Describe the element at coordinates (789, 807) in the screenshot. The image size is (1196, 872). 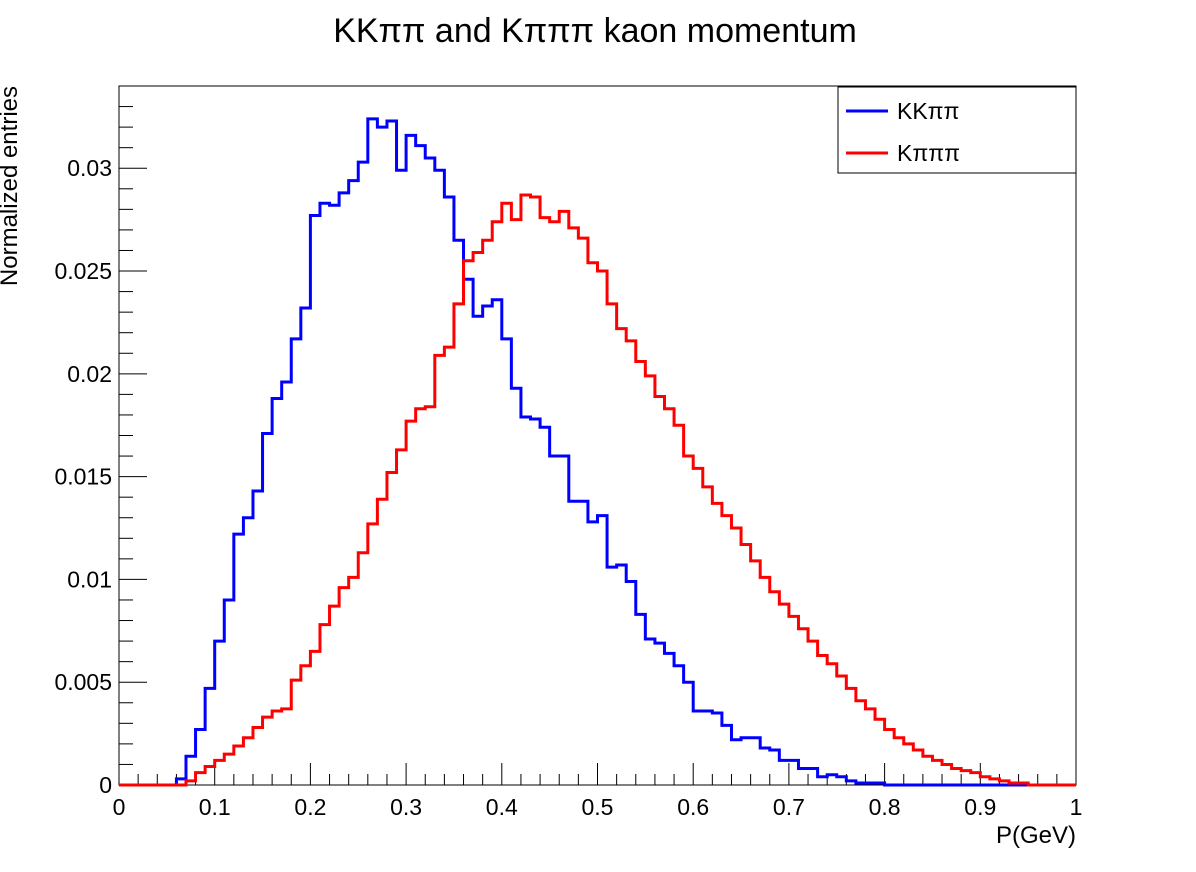
I see `x-tick-label: 0.7` at that location.